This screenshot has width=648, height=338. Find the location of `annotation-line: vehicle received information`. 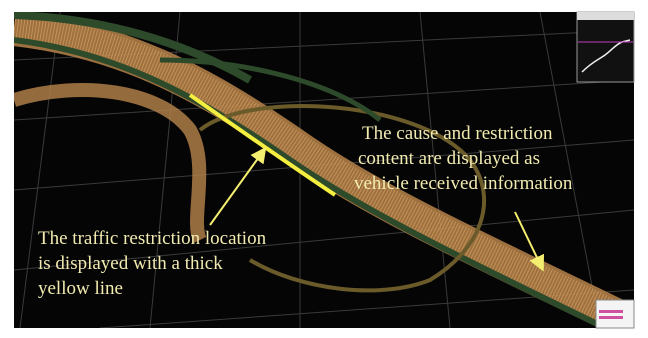

annotation-line: vehicle received information is located at coordinates (463, 183).